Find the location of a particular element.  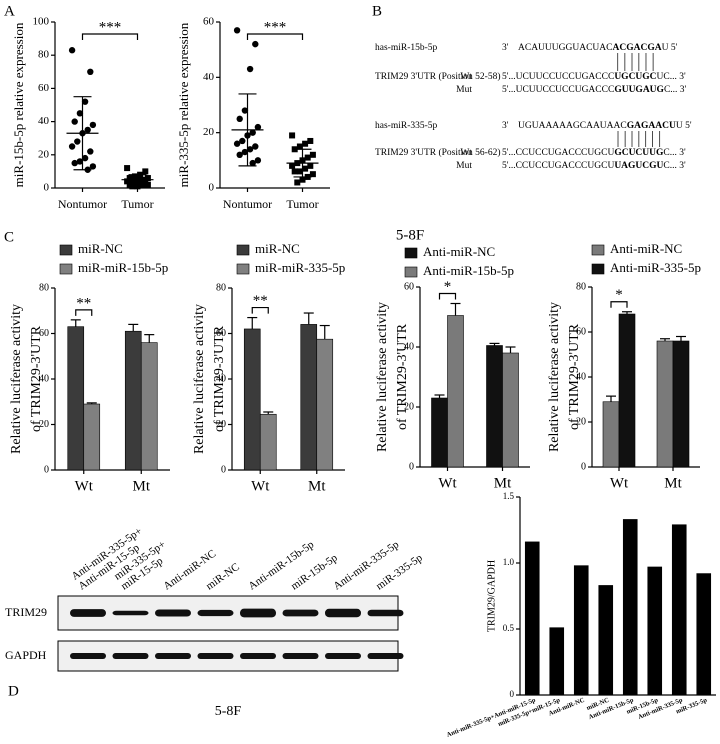

seq-end: 3' is located at coordinates (505, 48).